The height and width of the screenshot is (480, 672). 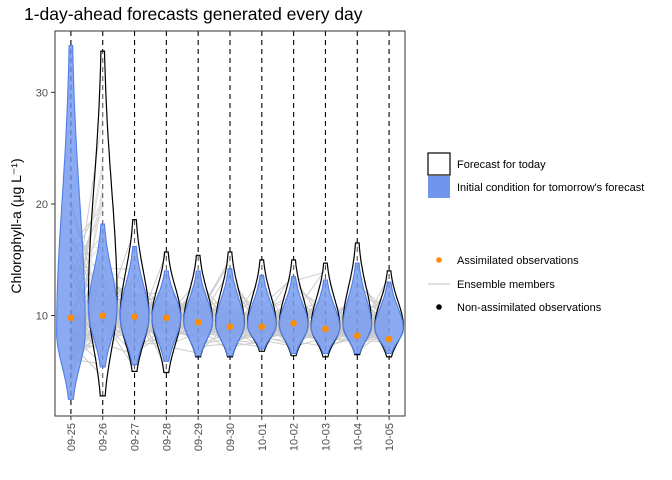 What do you see at coordinates (439, 187) in the screenshot?
I see `legend-key-initial-condition` at bounding box center [439, 187].